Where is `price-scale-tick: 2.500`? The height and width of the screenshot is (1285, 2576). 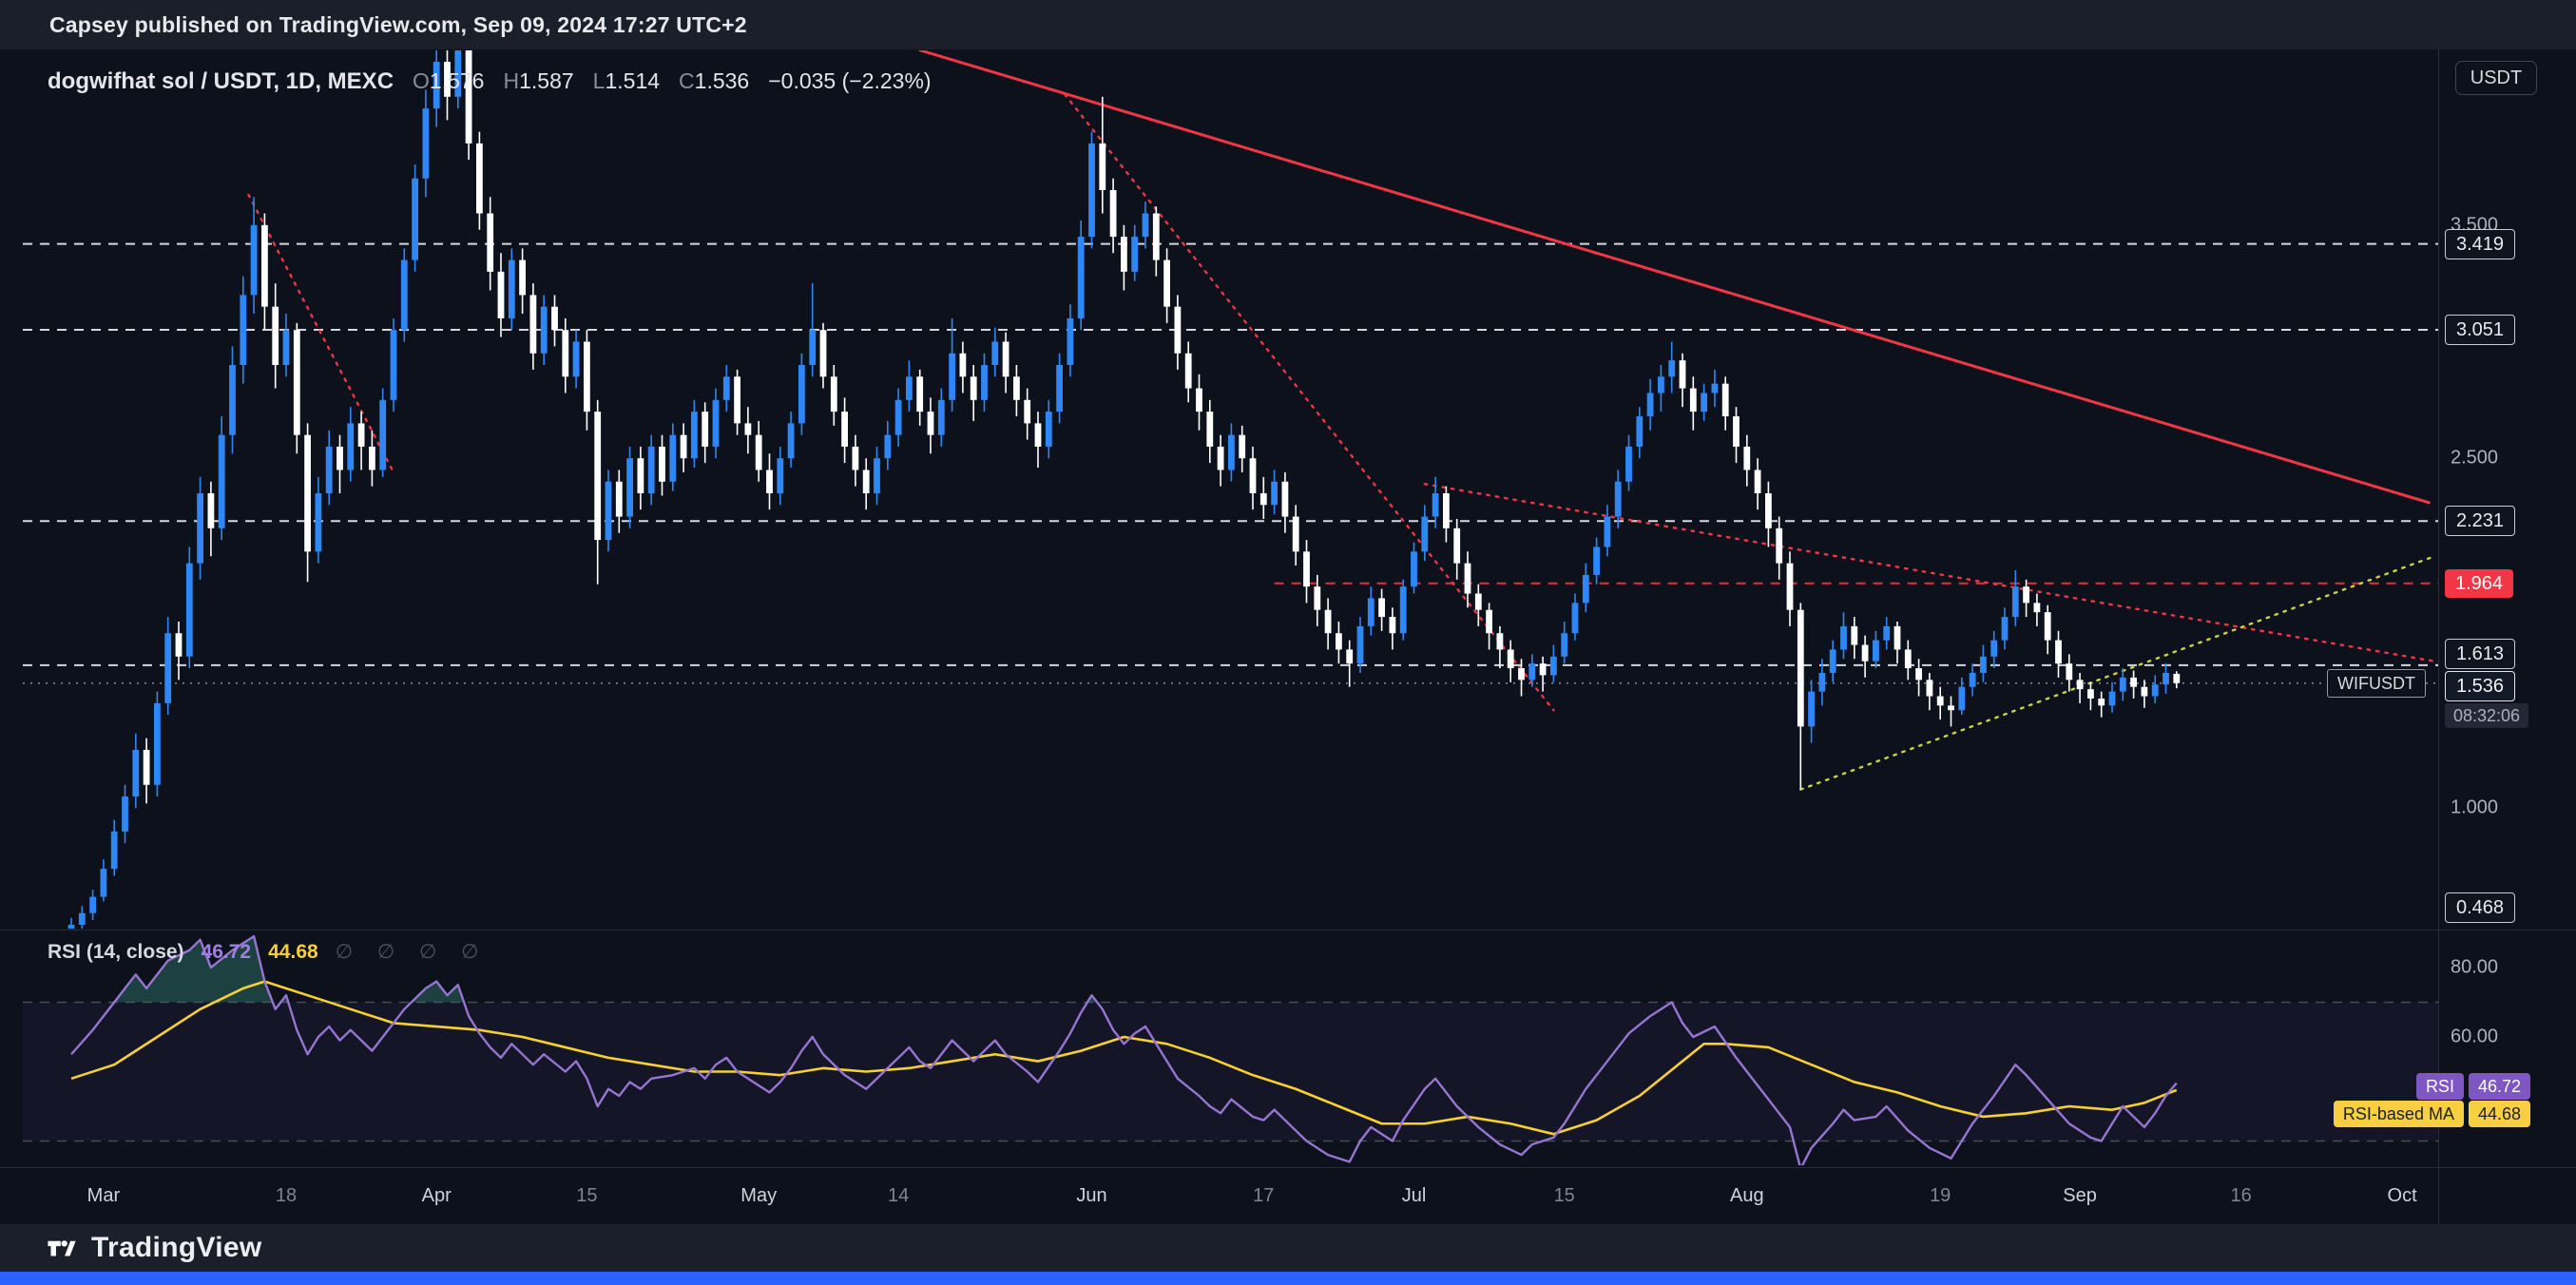 price-scale-tick: 2.500 is located at coordinates (2475, 458).